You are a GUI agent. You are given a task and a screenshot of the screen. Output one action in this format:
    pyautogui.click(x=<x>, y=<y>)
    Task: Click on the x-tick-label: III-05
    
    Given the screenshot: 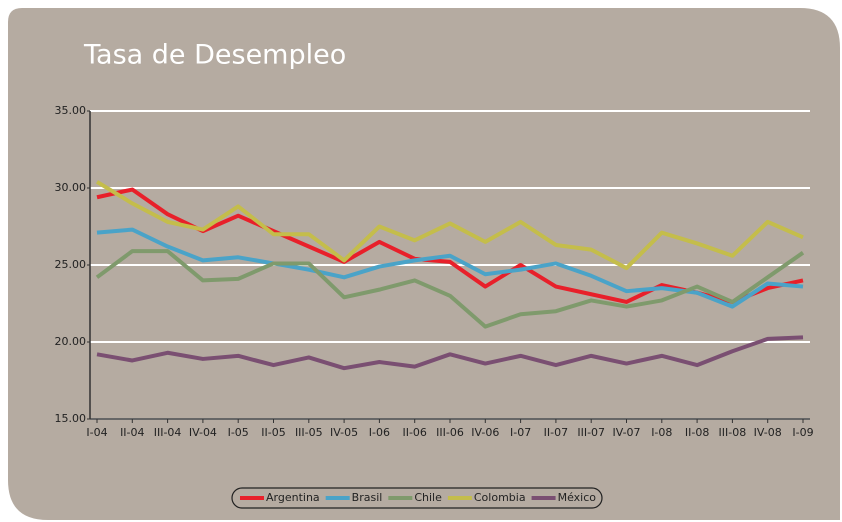 What is the action you would take?
    pyautogui.click(x=309, y=432)
    